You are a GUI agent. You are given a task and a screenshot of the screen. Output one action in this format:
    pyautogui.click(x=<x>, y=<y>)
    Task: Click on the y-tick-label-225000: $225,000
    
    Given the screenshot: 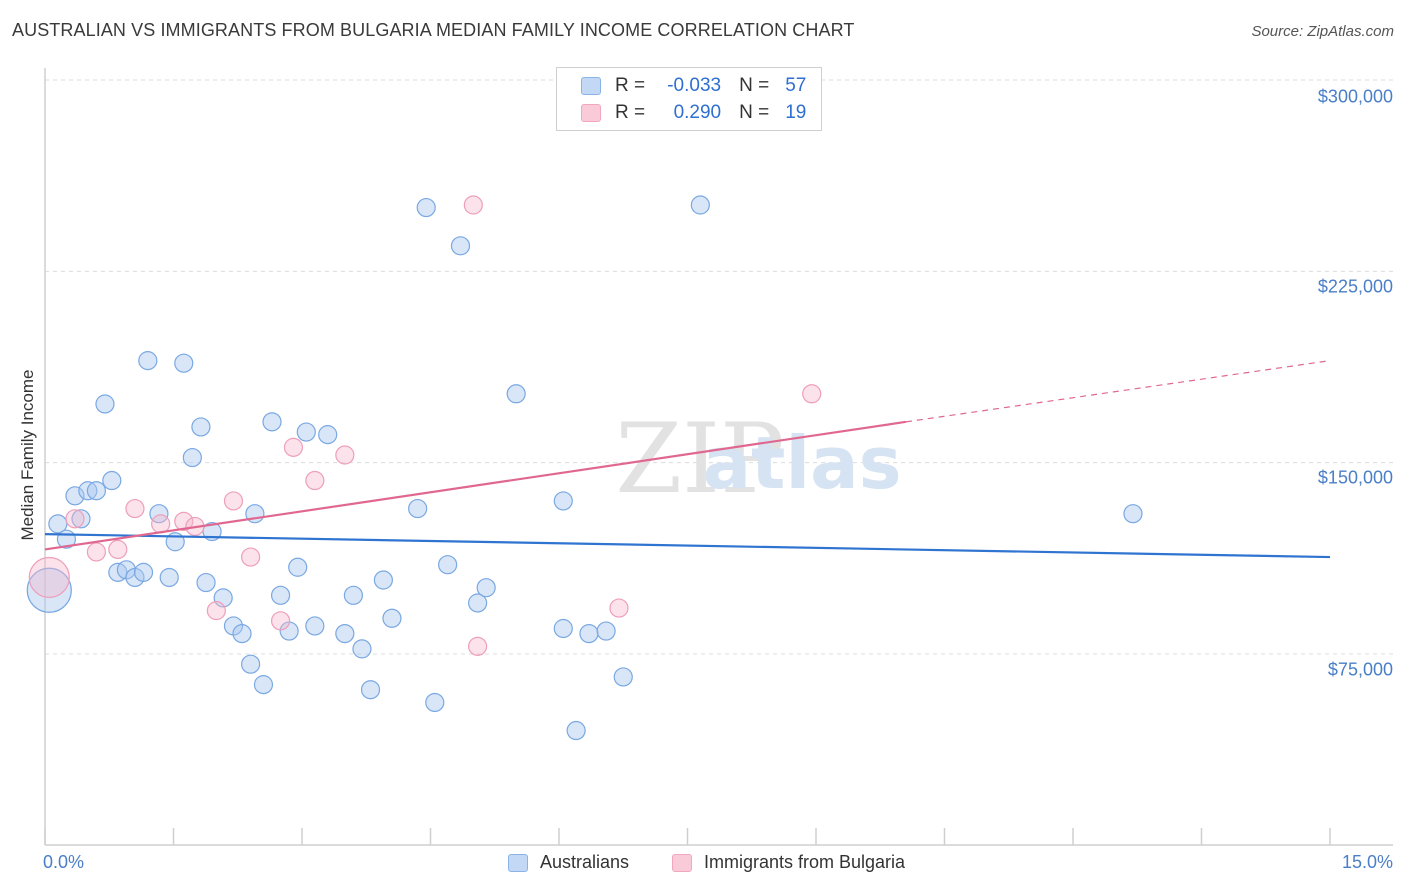 What is the action you would take?
    pyautogui.click(x=1355, y=286)
    